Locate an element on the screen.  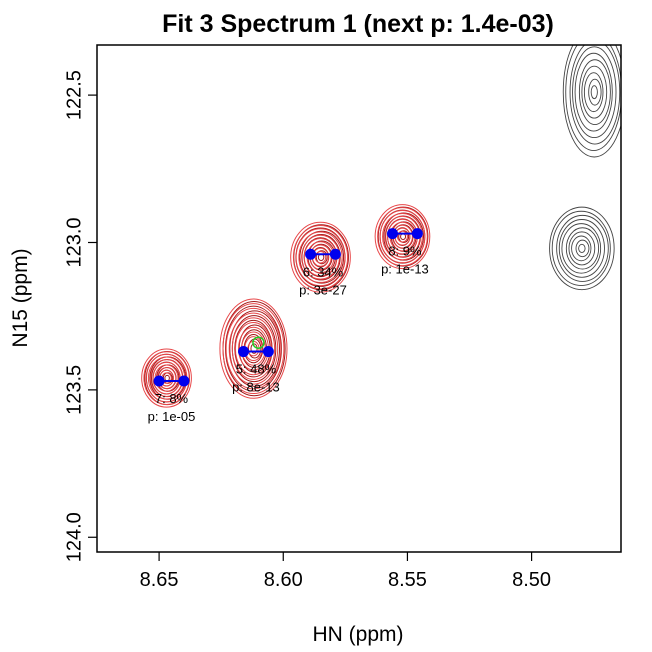
peak-8: 8: 9% p: 1e-13 is located at coordinates (405, 252).